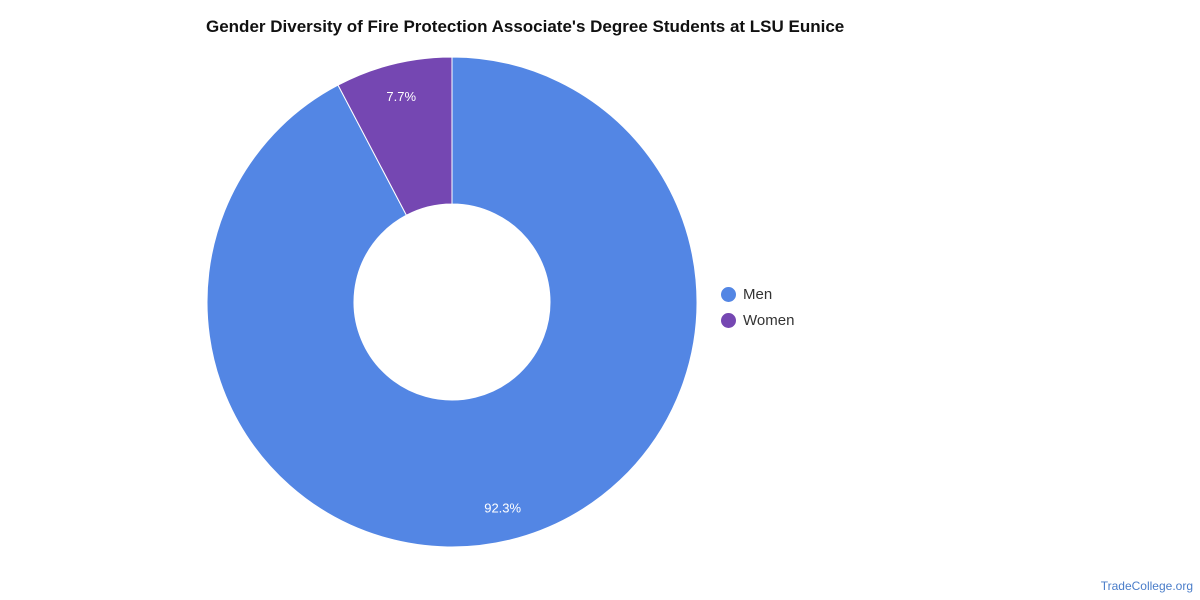 The width and height of the screenshot is (1200, 600). What do you see at coordinates (395, 136) in the screenshot?
I see `donut-slice-women` at bounding box center [395, 136].